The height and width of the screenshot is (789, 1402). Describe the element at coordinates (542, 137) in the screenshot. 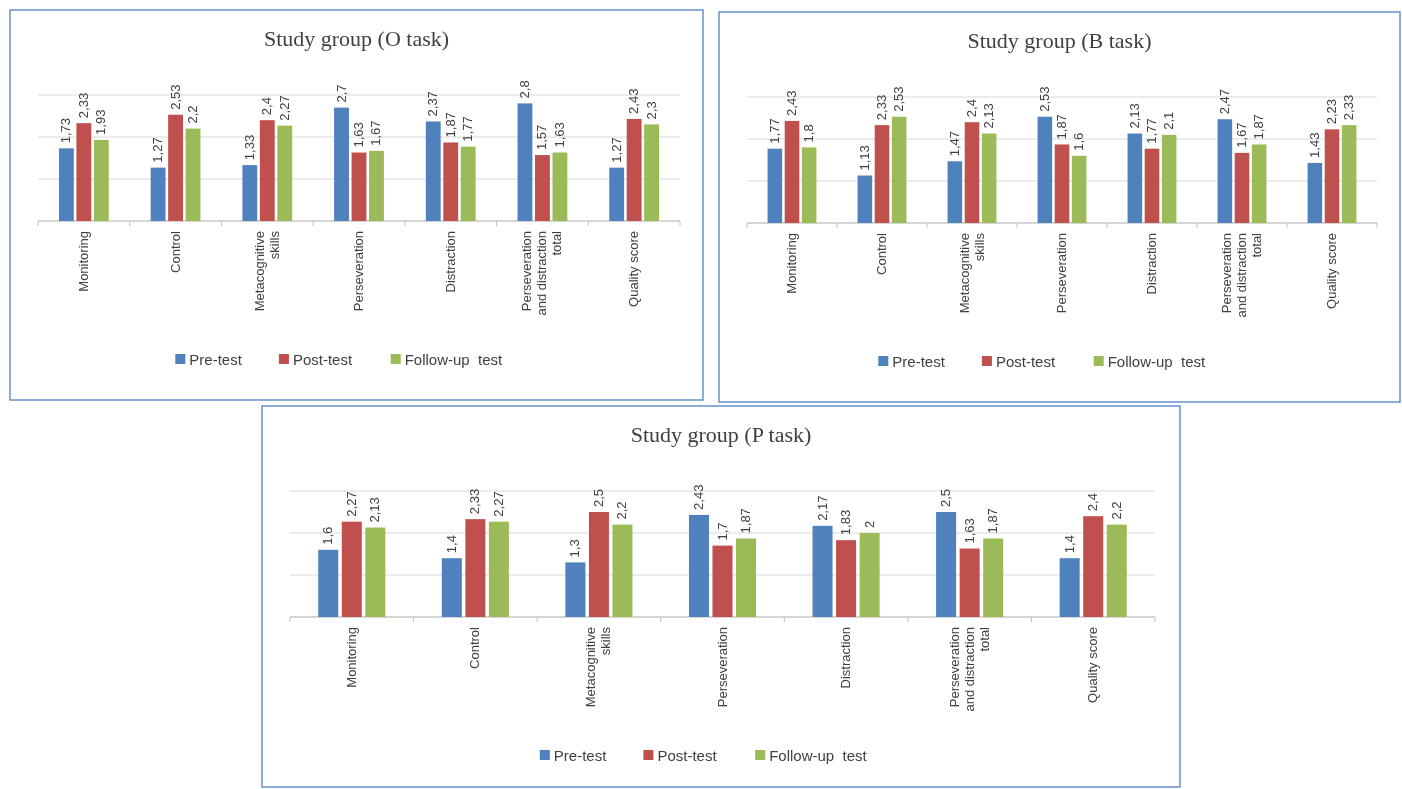

I see `data-label: 1,57` at that location.